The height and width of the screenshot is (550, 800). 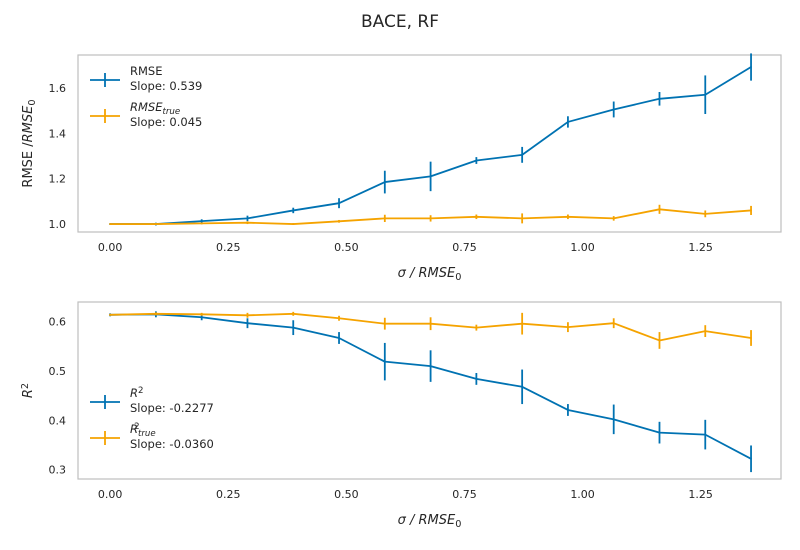 I want to click on rmse-y-tick-label: 1.2, so click(x=58, y=179).